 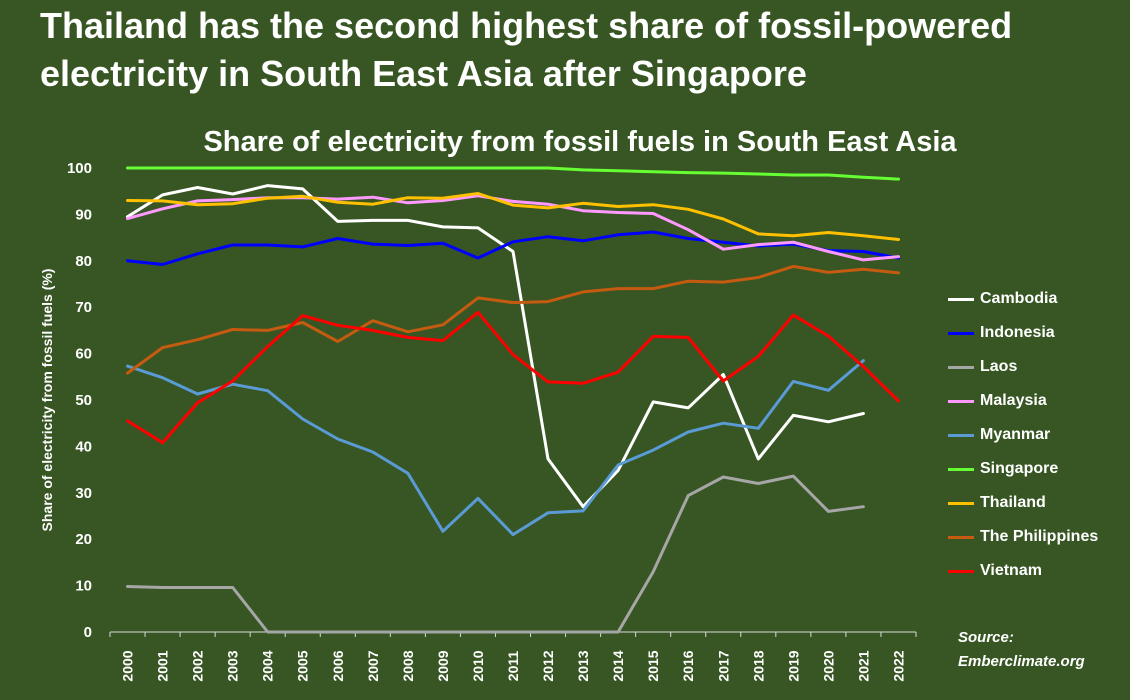 I want to click on series-line-laos, so click(x=495, y=554).